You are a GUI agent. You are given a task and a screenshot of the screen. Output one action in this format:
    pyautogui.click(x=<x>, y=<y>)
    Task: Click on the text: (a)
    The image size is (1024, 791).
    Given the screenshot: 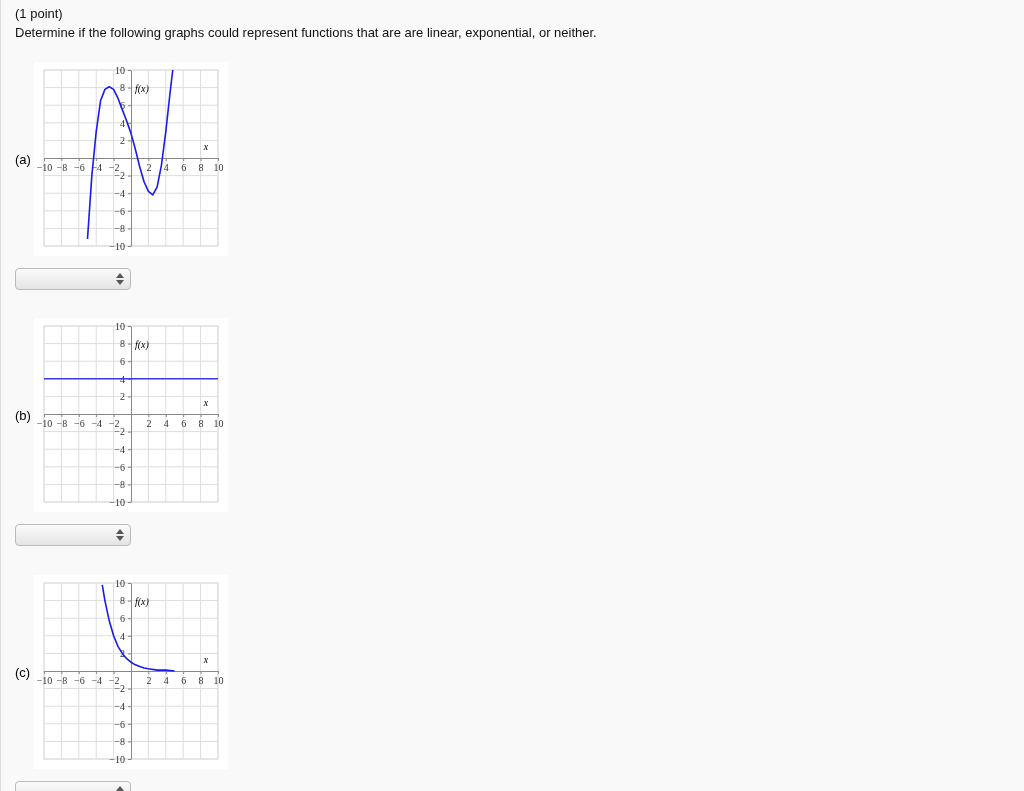 What is the action you would take?
    pyautogui.click(x=23, y=159)
    